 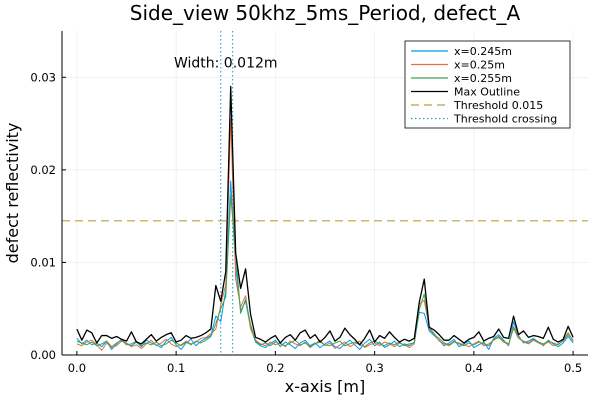 What do you see at coordinates (43, 170) in the screenshot?
I see `y-tick-label: 0.02` at bounding box center [43, 170].